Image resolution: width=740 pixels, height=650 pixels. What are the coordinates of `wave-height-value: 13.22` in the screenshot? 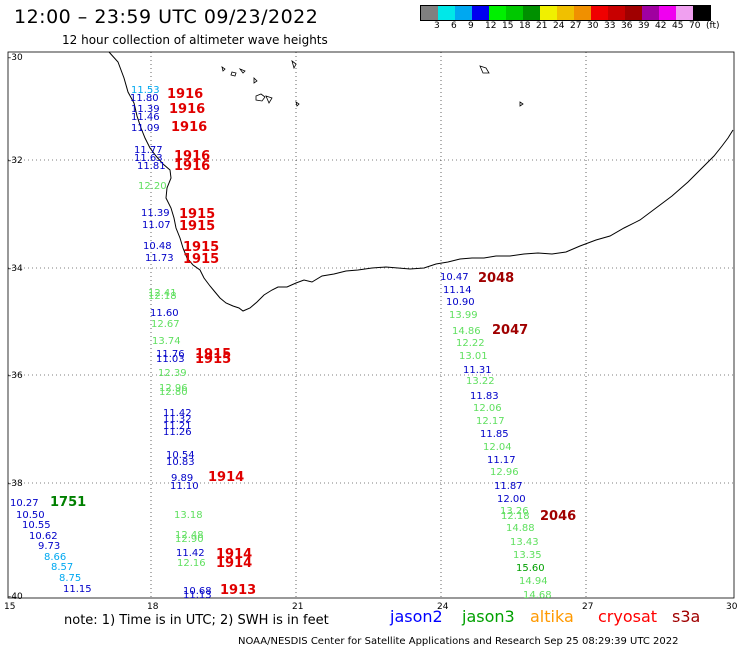 It's located at (480, 381).